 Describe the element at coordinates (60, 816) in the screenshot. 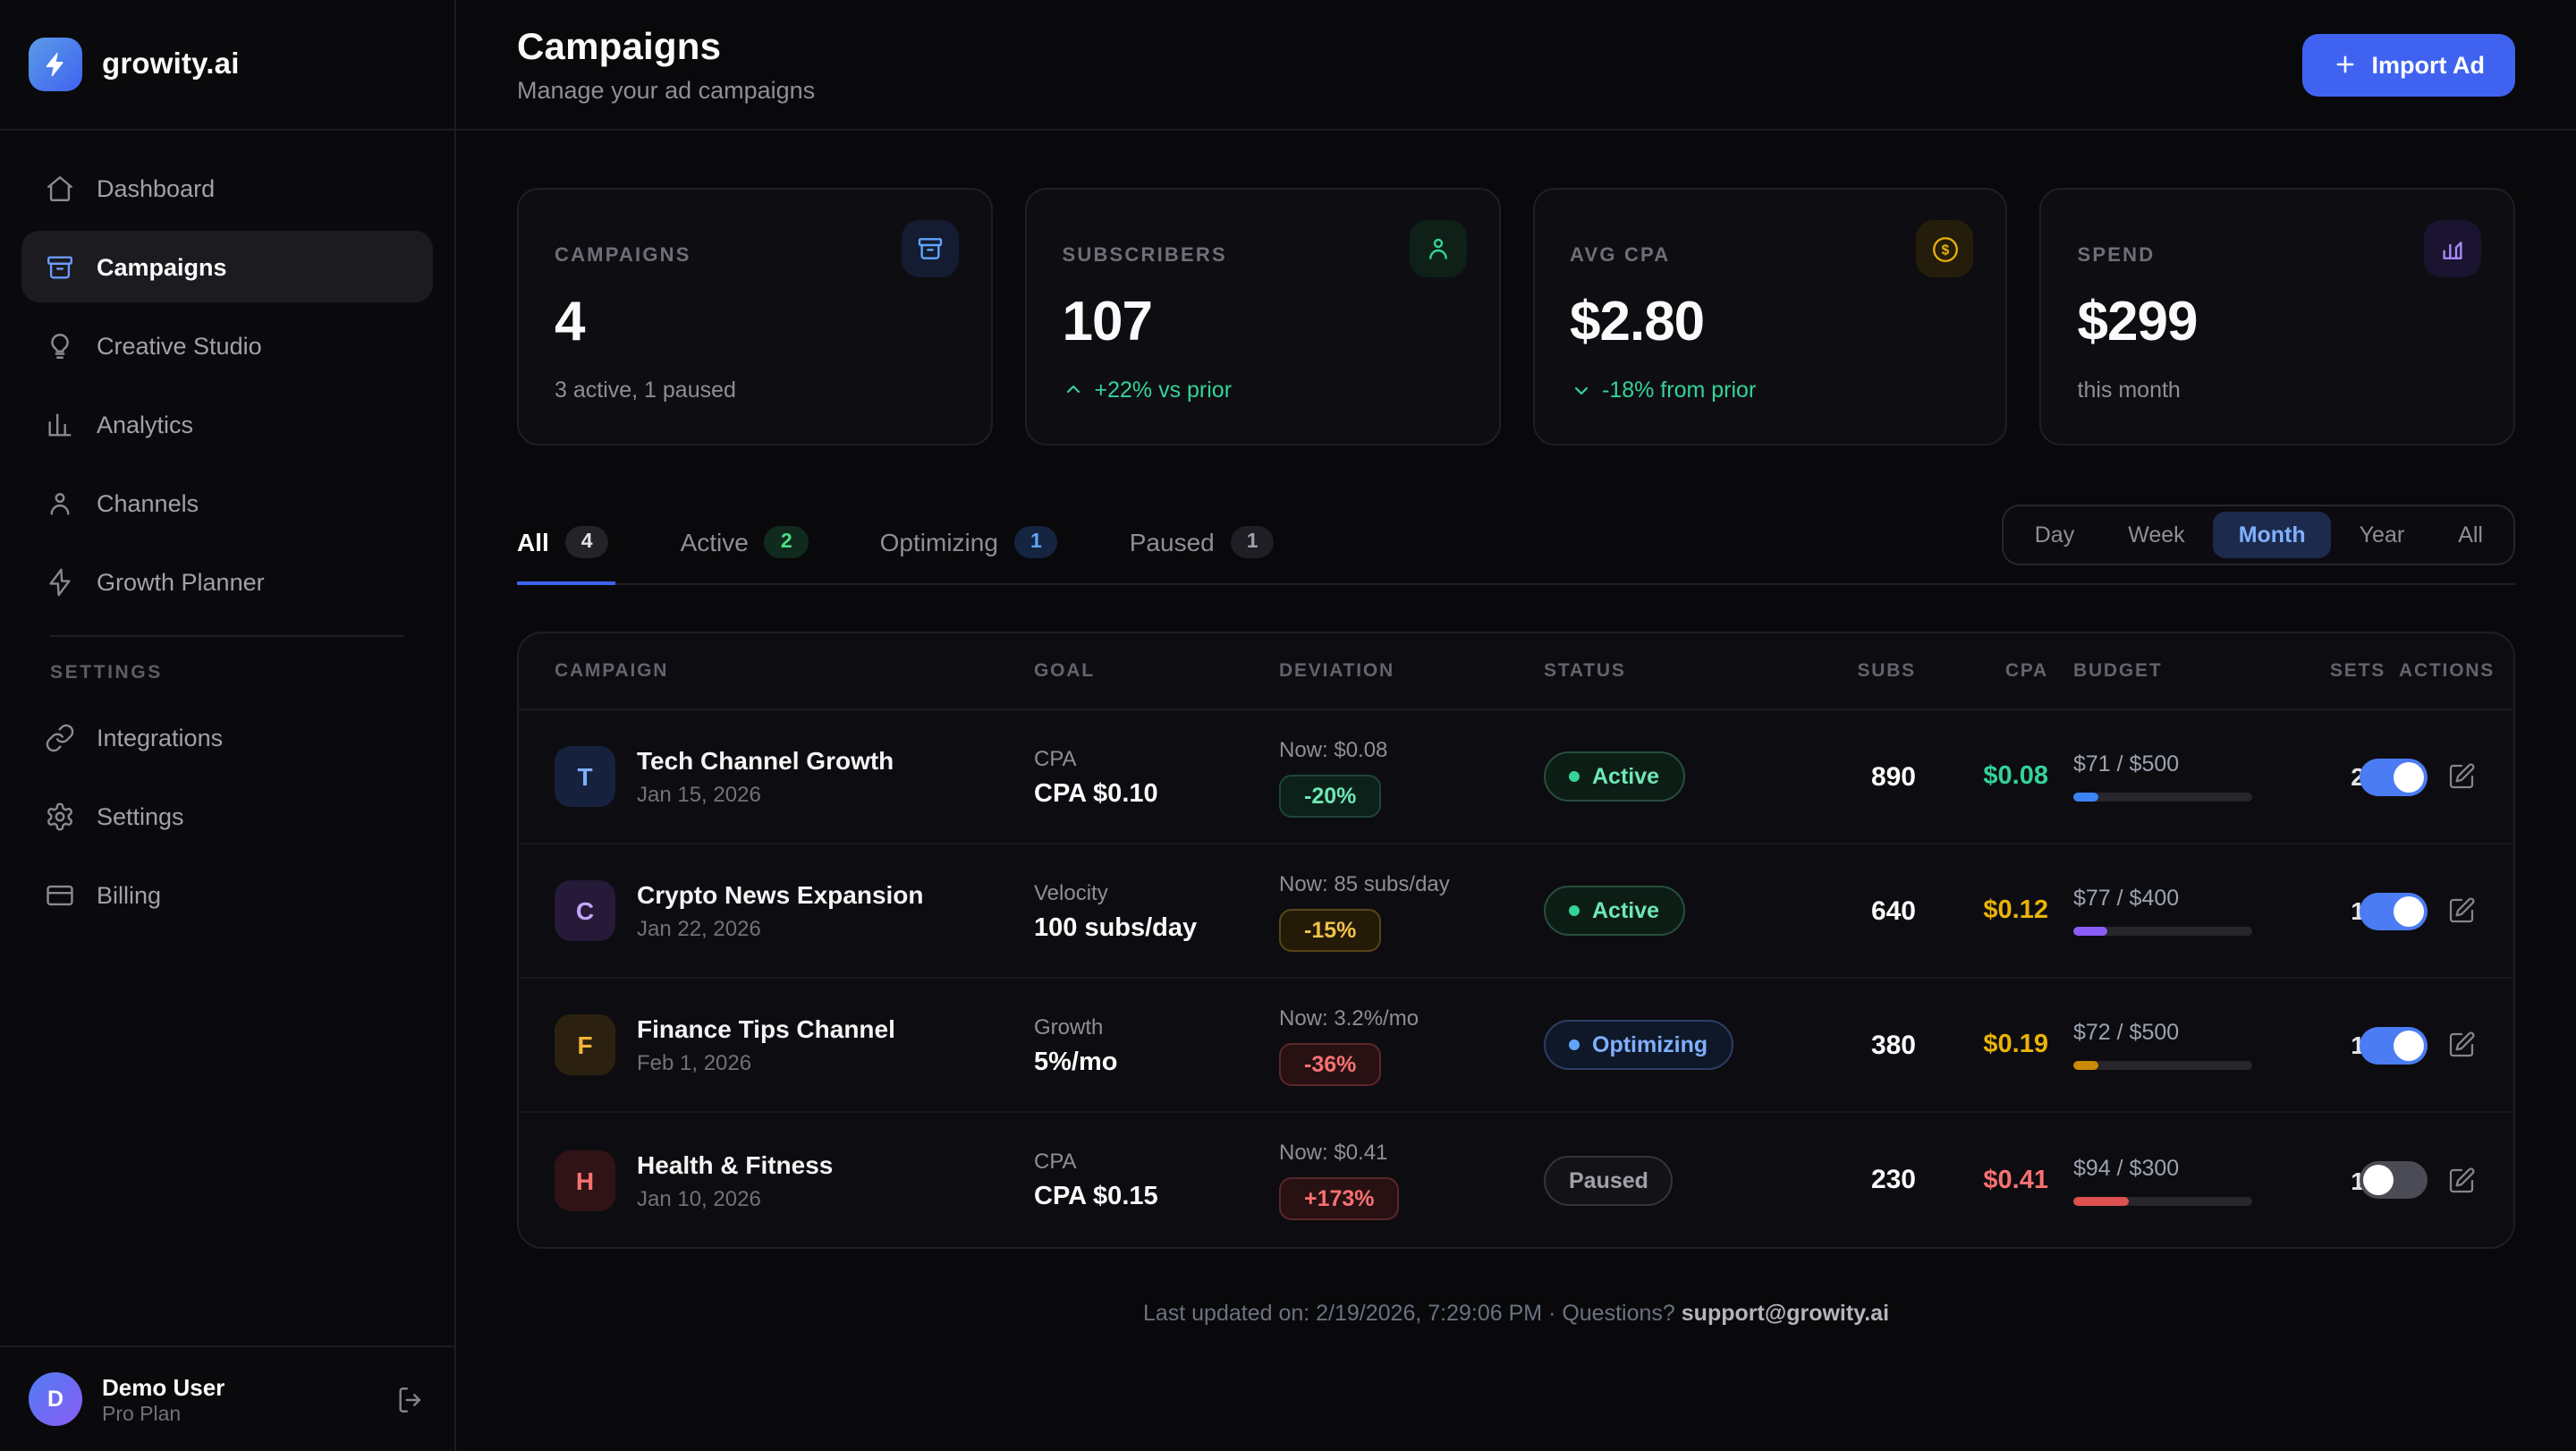

I see `gear-icon` at that location.